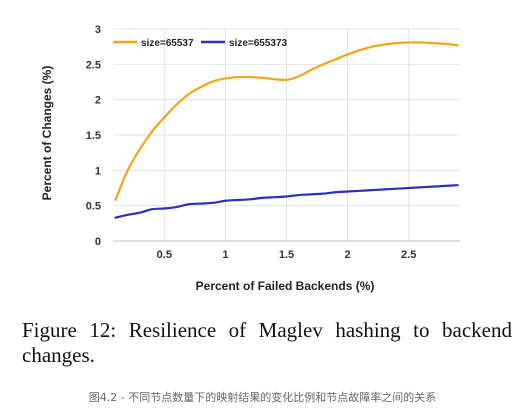  What do you see at coordinates (98, 171) in the screenshot?
I see `y-tick-label-2: 1` at bounding box center [98, 171].